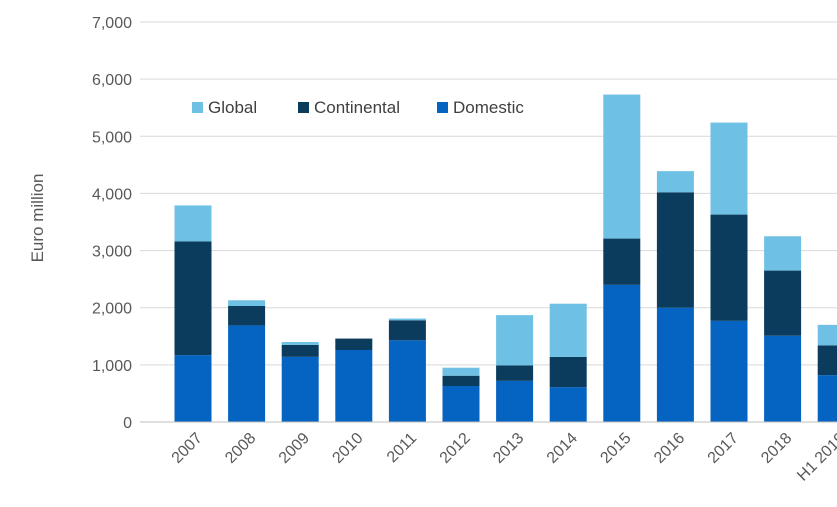 The width and height of the screenshot is (837, 507). I want to click on y-tick-label: 5,000, so click(112, 137).